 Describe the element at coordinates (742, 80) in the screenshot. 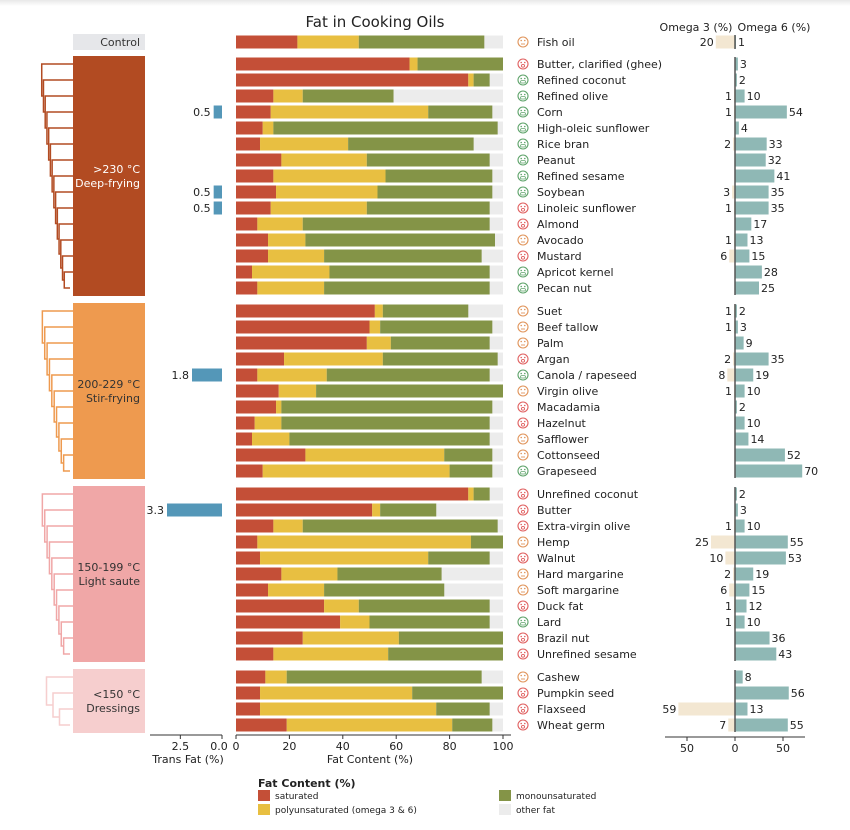

I see `omega6-value: 2` at that location.